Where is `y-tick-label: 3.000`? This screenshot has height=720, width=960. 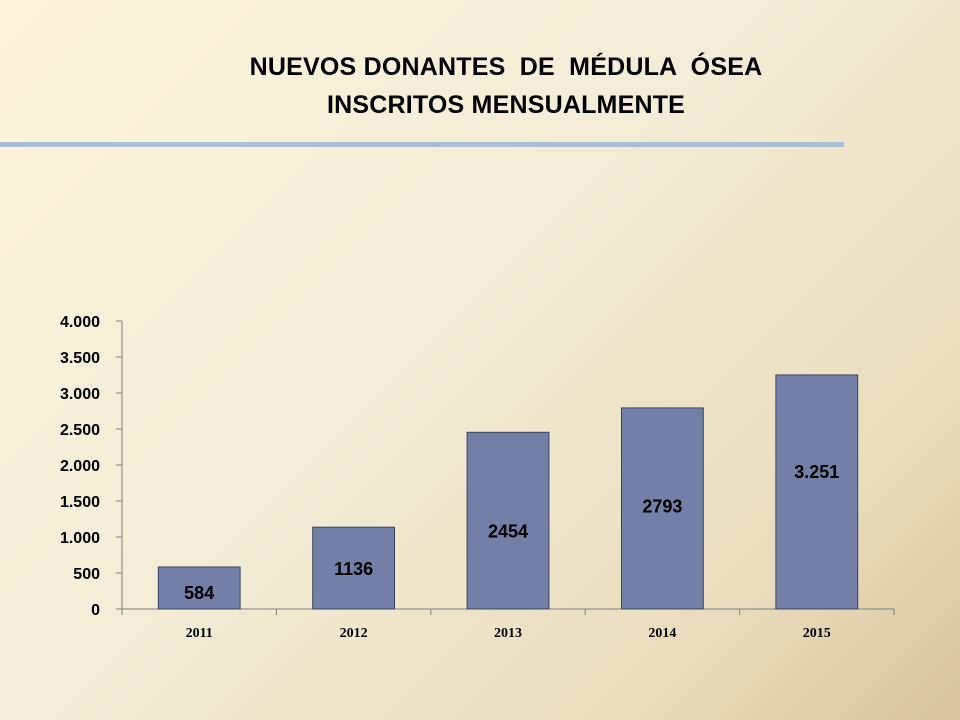 y-tick-label: 3.000 is located at coordinates (80, 394).